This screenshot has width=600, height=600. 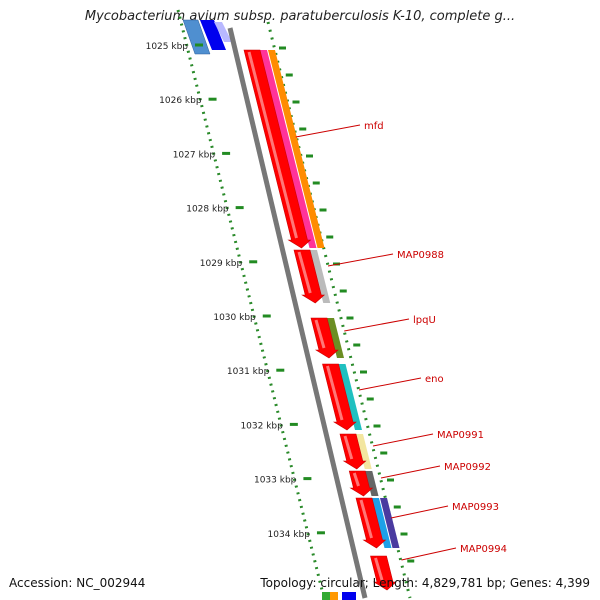 What do you see at coordinates (434, 379) in the screenshot?
I see `gene-label: eno` at bounding box center [434, 379].